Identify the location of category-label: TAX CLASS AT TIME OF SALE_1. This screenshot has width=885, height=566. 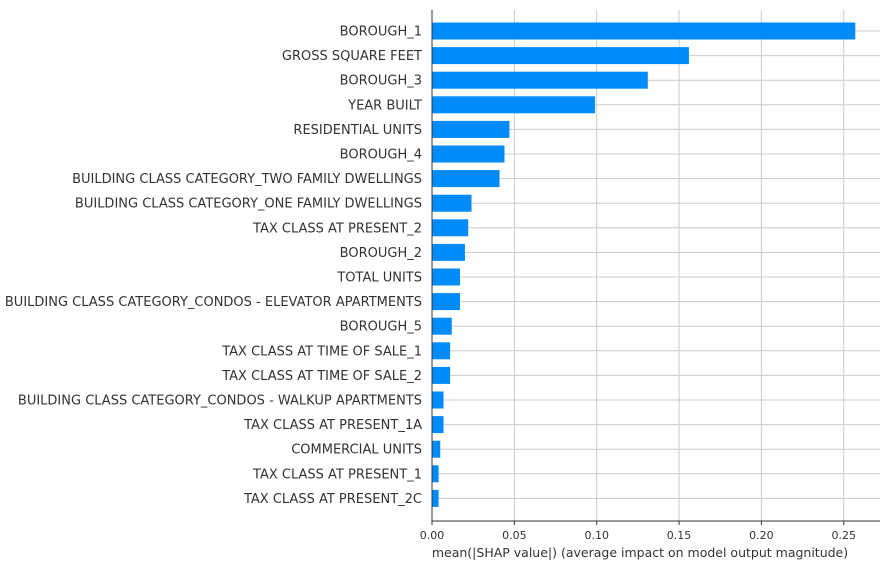
(321, 351).